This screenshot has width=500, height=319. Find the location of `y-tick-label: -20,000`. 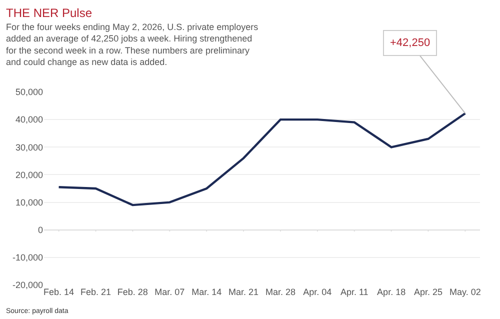

y-tick-label: -20,000 is located at coordinates (27, 285).